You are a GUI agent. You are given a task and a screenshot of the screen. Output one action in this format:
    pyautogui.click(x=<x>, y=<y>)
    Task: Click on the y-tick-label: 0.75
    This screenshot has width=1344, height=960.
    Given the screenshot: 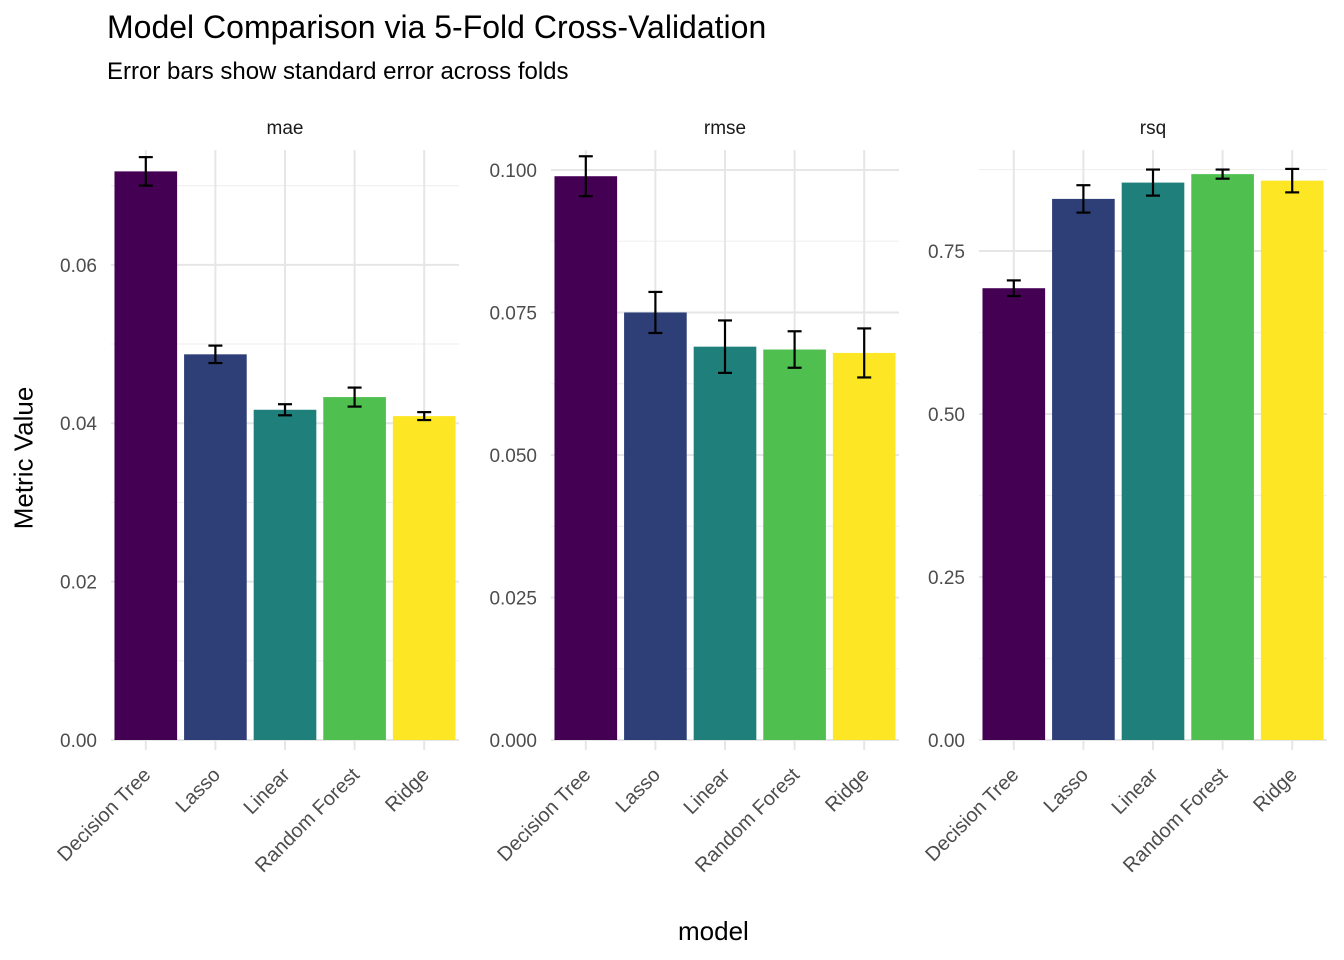 What is the action you would take?
    pyautogui.click(x=946, y=252)
    